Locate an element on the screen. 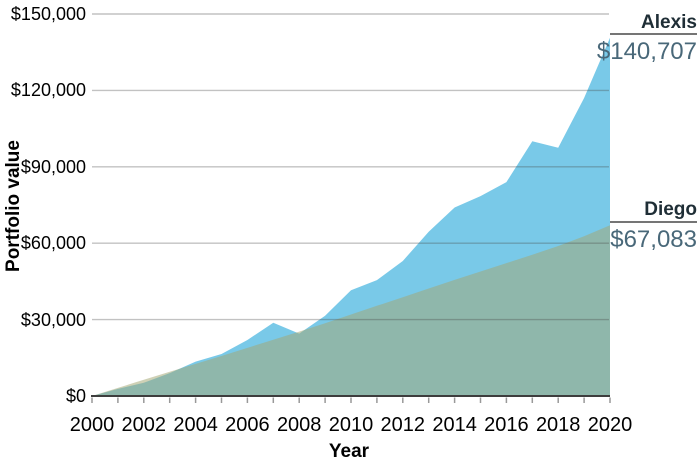  x-tick-label: 2020 is located at coordinates (610, 425).